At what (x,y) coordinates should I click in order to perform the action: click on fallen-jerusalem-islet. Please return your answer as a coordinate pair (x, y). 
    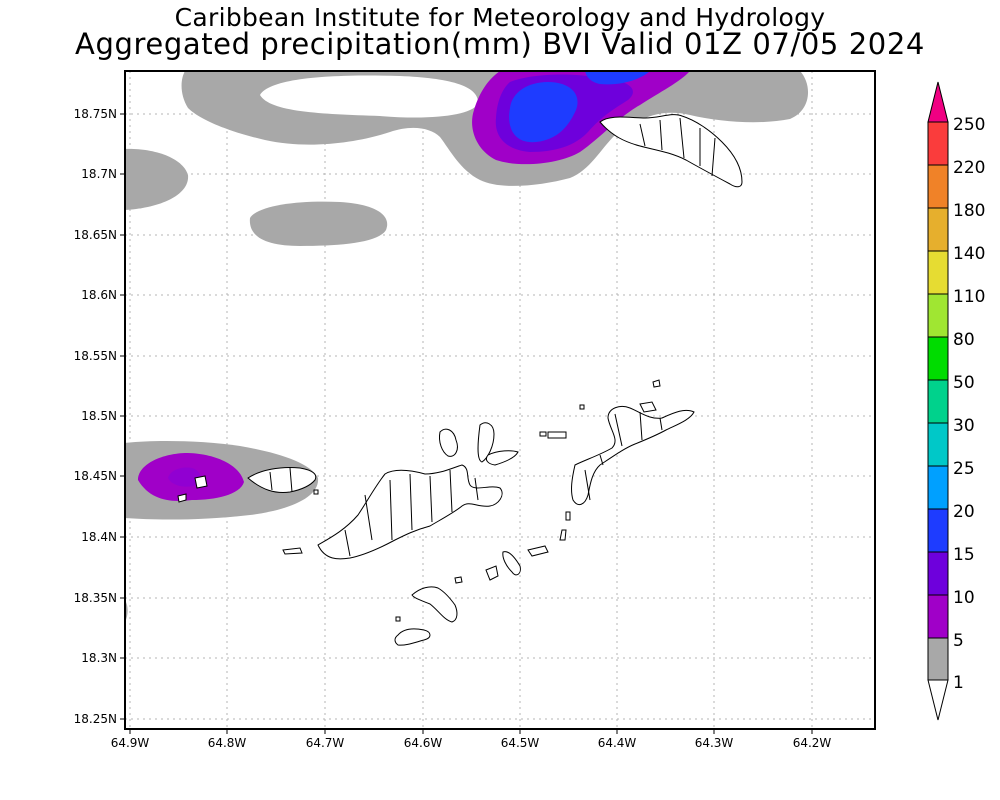
    Looking at the image, I should click on (563, 535).